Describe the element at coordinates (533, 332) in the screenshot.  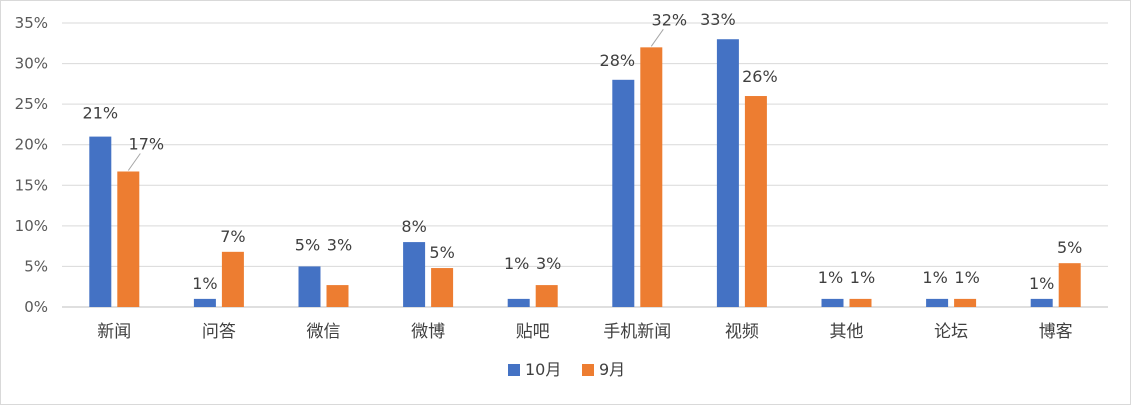
I see `category-label: 贴吧` at that location.